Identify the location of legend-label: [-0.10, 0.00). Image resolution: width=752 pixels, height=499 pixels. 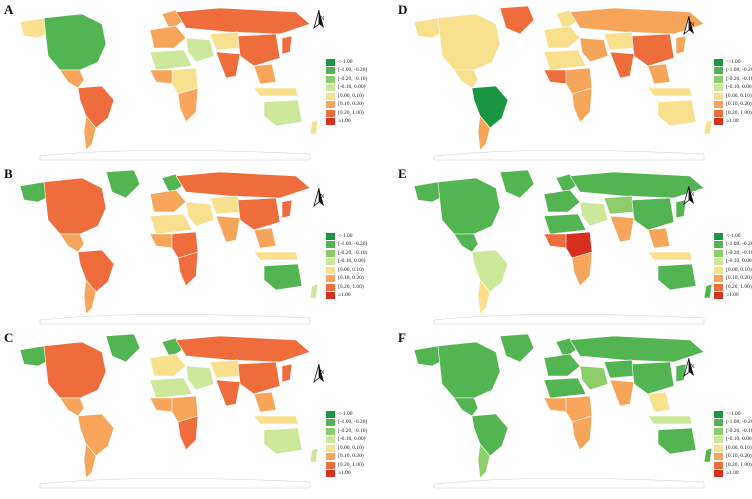
(739, 439).